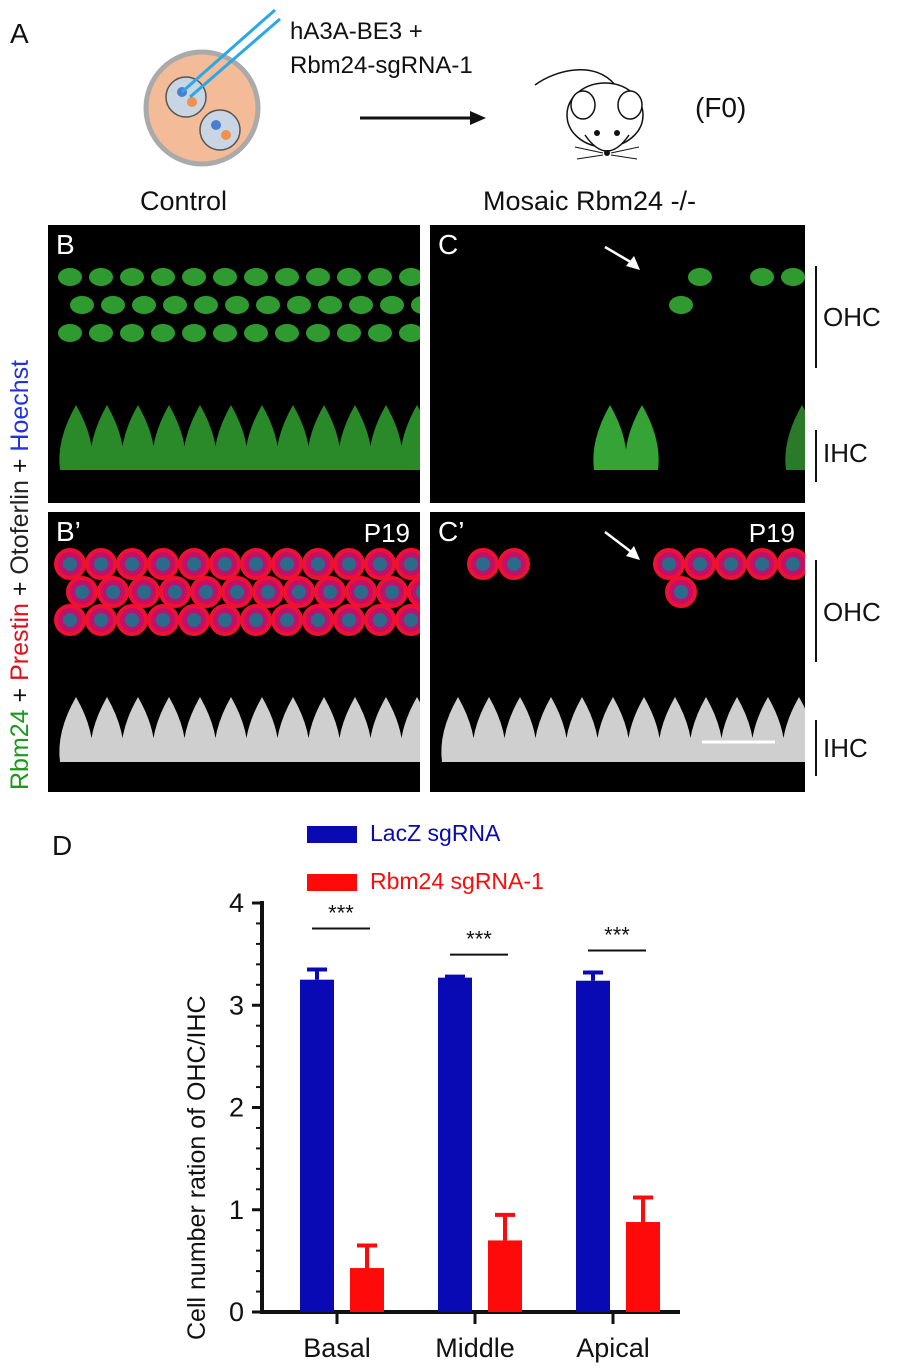 The width and height of the screenshot is (900, 1369). Describe the element at coordinates (613, 1348) in the screenshot. I see `x-tick-label: Apical` at that location.